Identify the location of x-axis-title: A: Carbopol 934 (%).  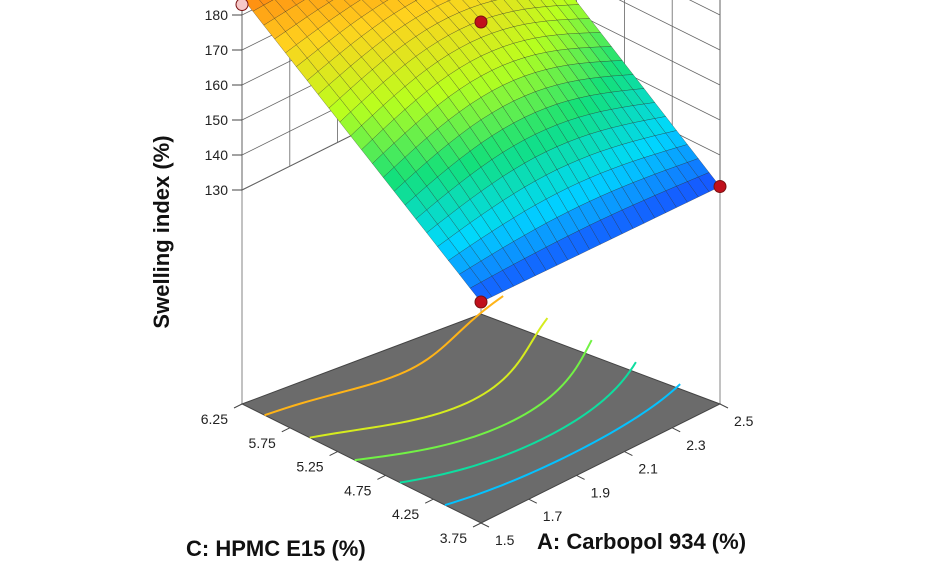
(641, 541).